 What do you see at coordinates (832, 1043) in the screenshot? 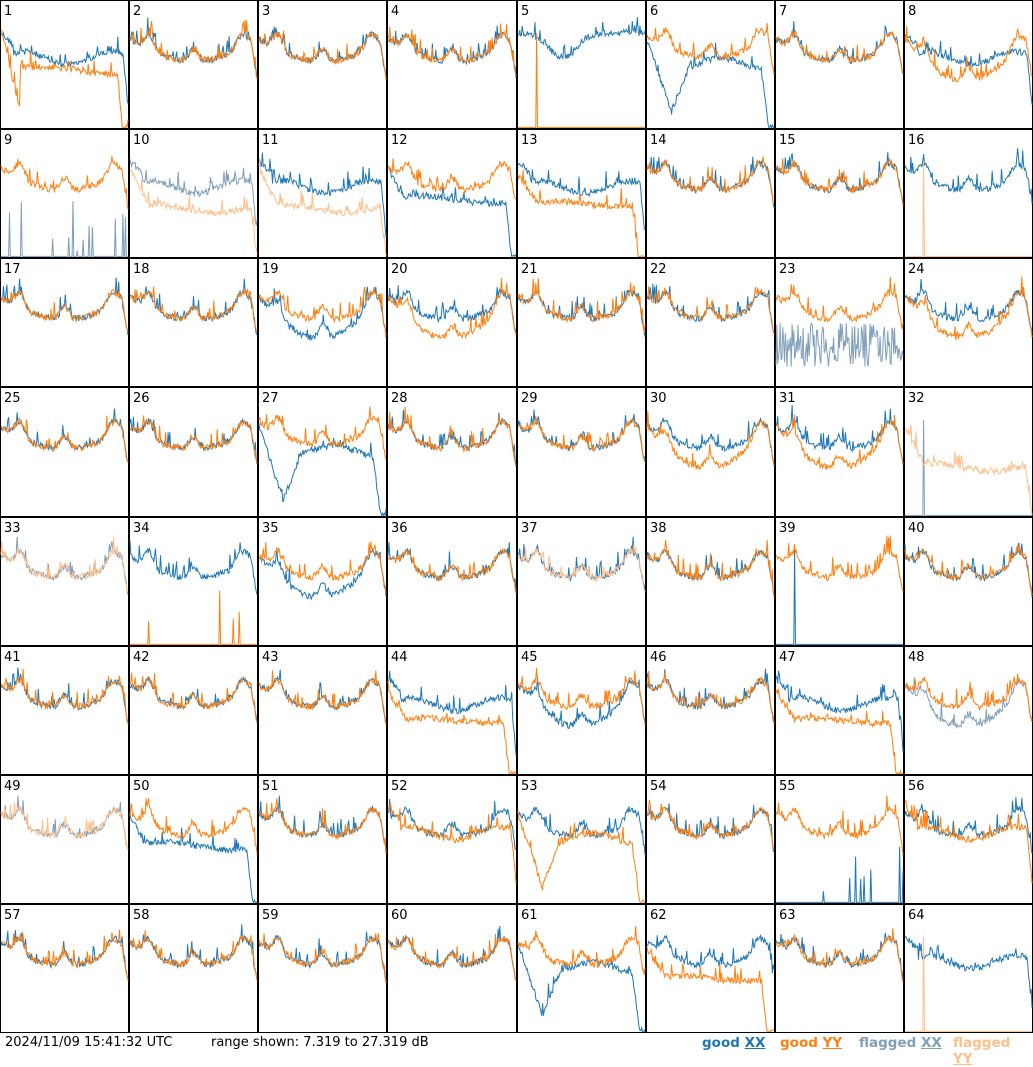
I see `legend-pol: YY` at bounding box center [832, 1043].